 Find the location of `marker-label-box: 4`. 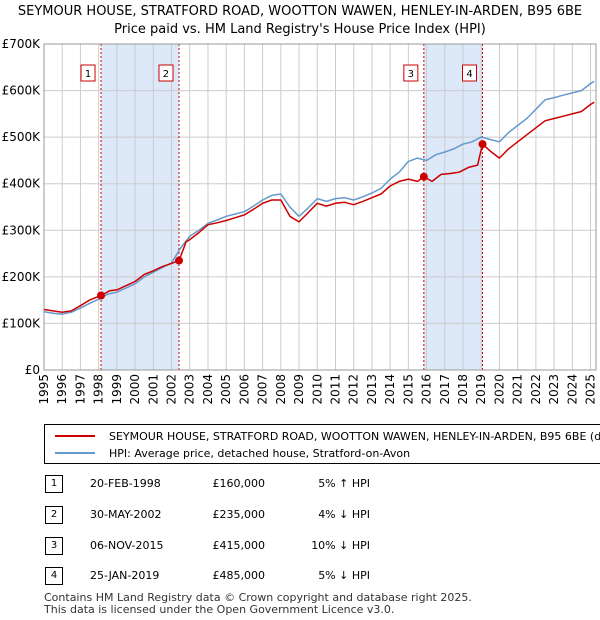

marker-label-box: 4 is located at coordinates (470, 73).